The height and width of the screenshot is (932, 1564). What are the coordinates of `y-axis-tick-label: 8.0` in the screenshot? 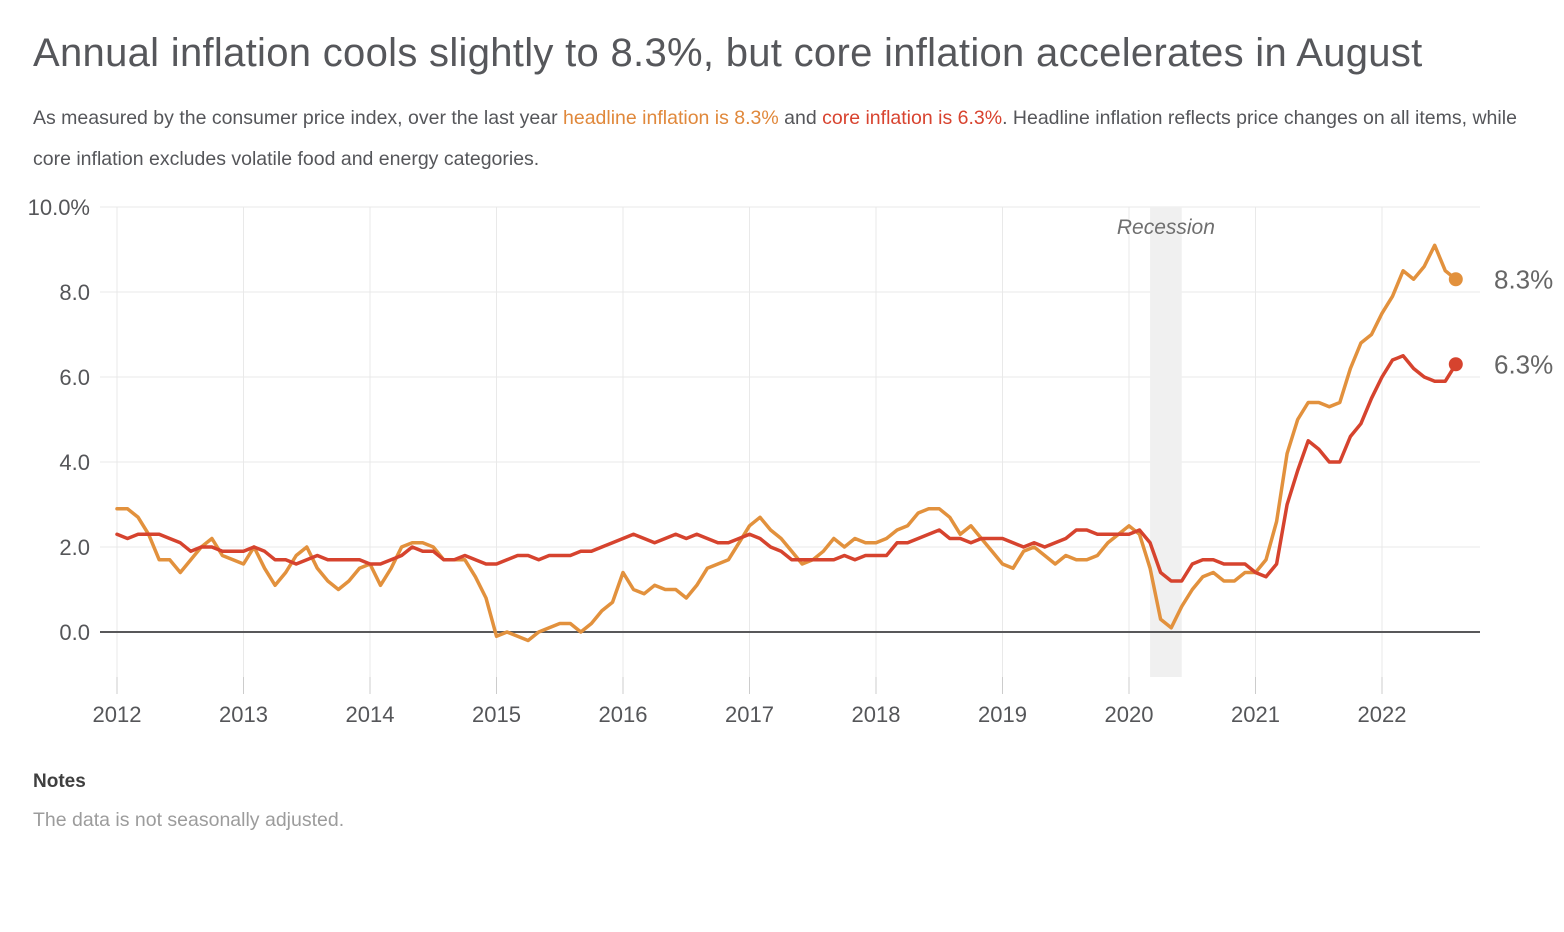 It's located at (74, 292).